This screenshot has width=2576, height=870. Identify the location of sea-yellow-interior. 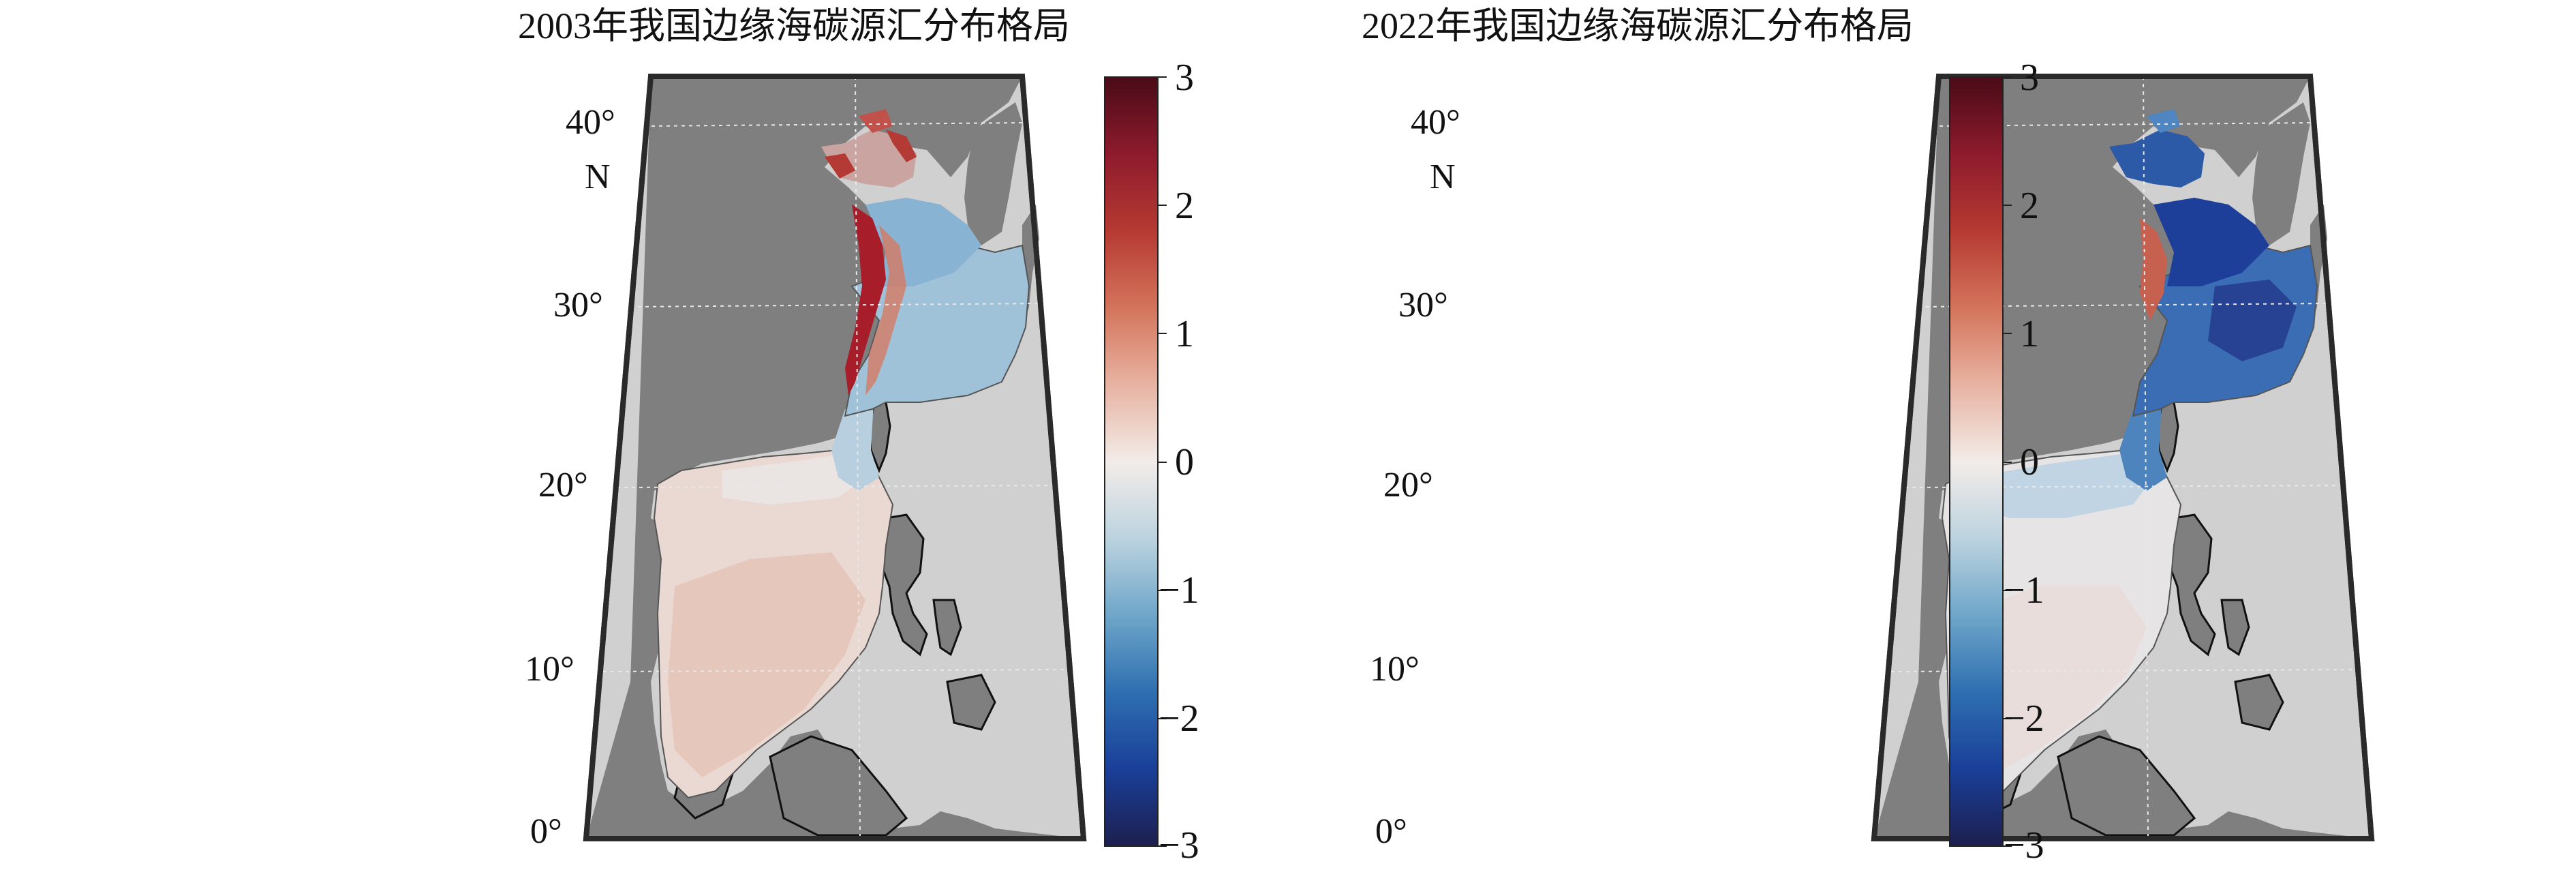
(2211, 242).